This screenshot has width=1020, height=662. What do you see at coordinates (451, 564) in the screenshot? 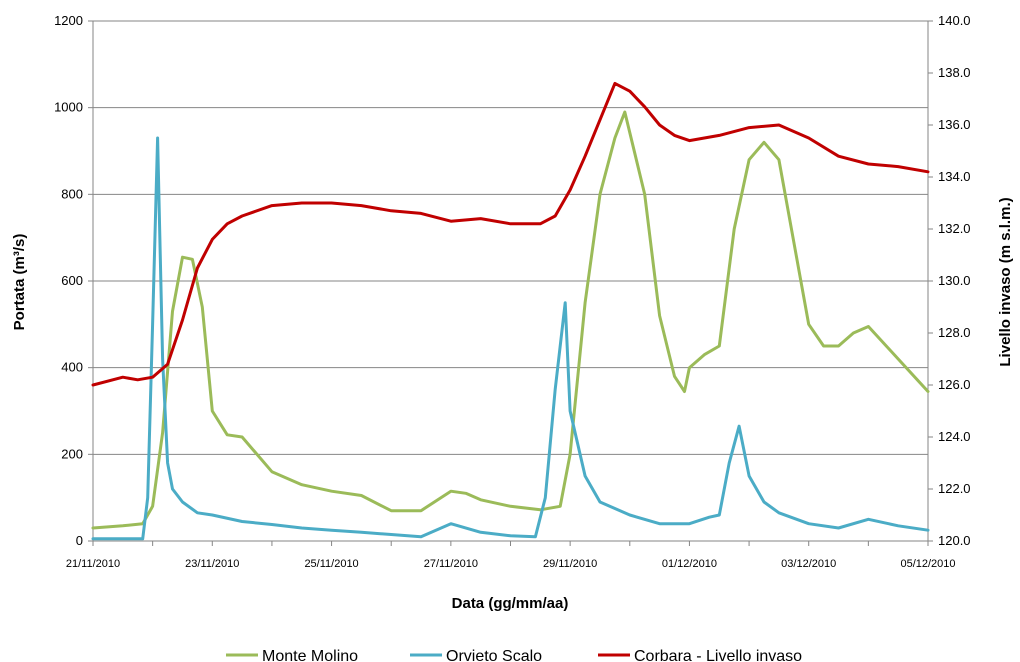
I see `x-tick-label: 27/11/2010` at bounding box center [451, 564].